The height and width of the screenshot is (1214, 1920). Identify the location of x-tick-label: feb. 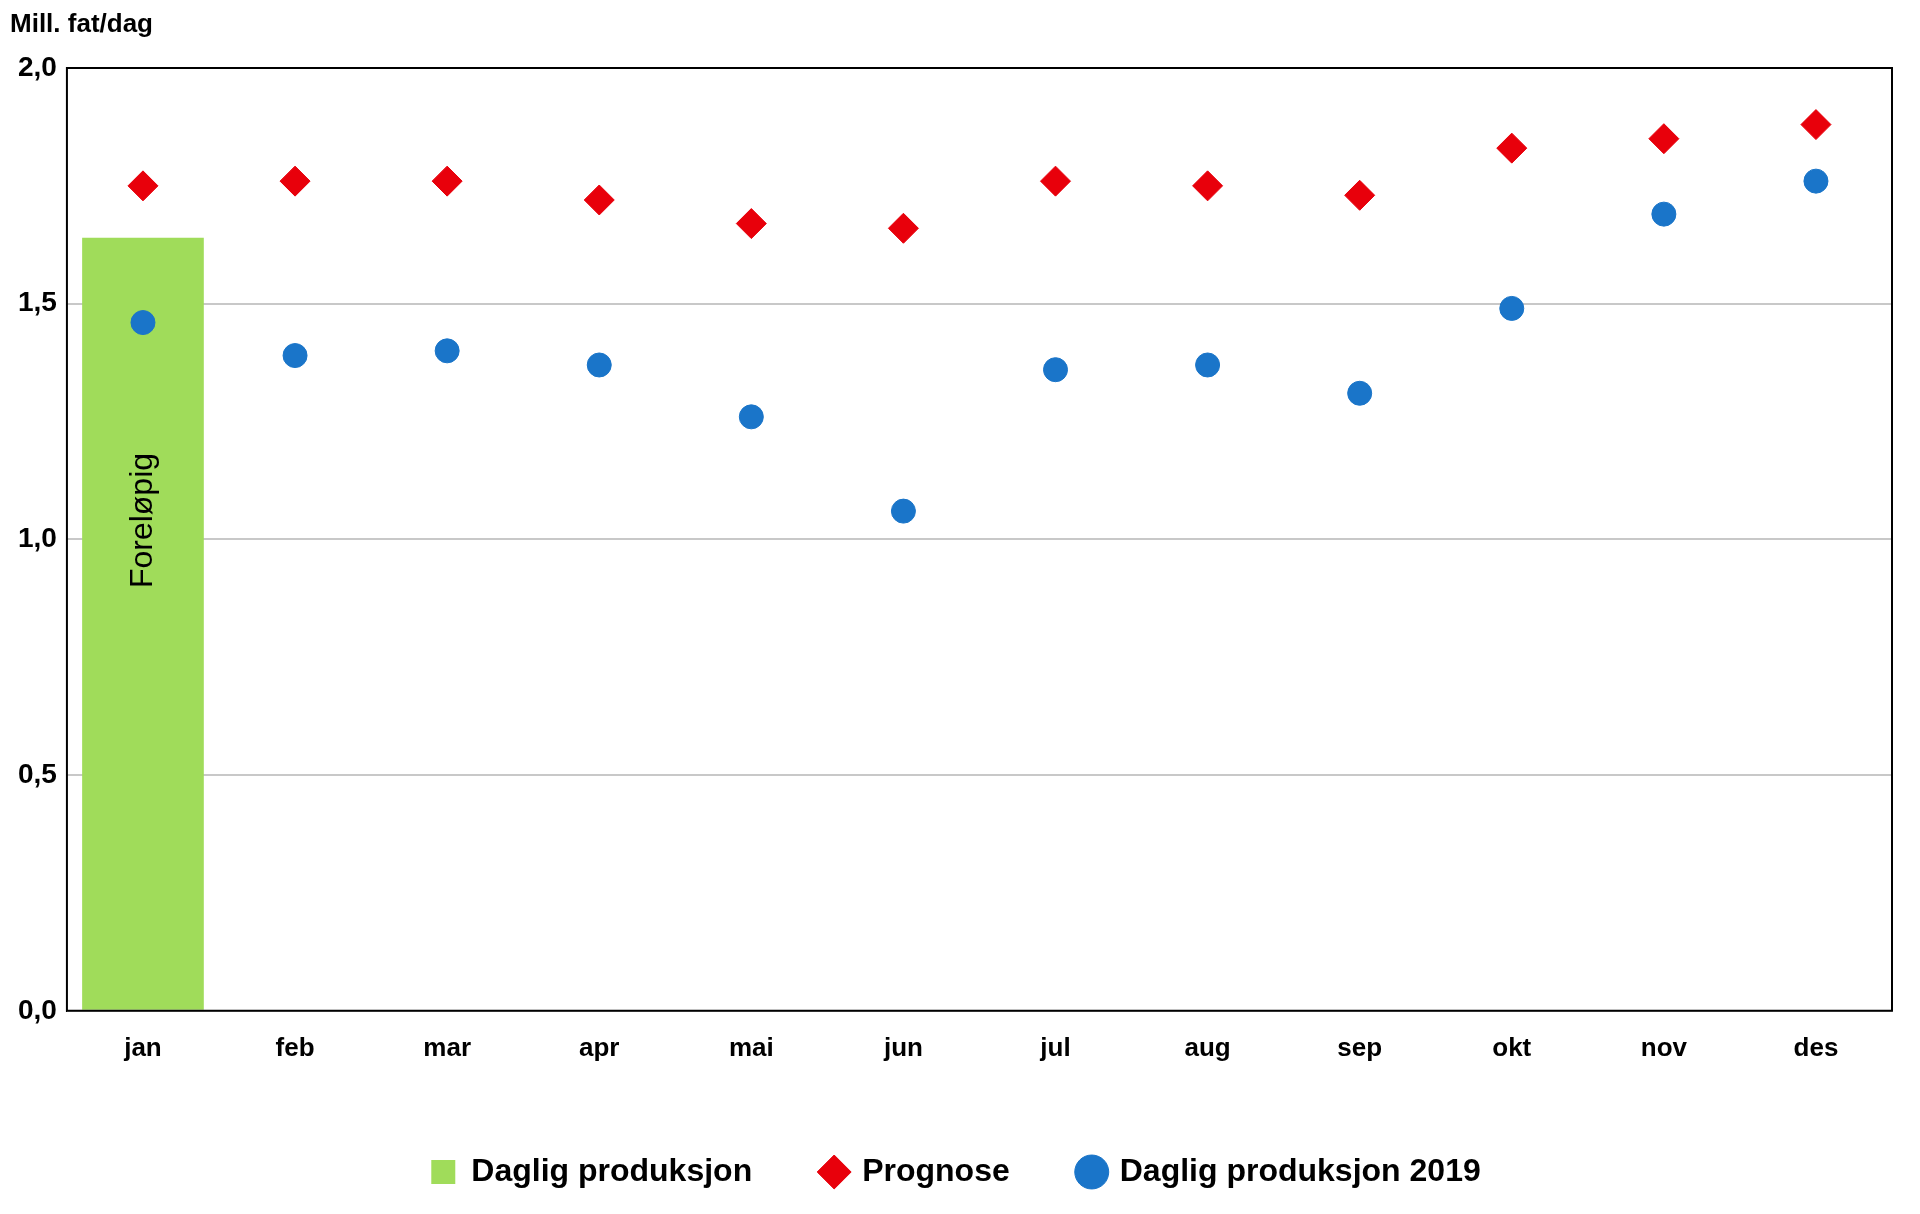
(295, 1046).